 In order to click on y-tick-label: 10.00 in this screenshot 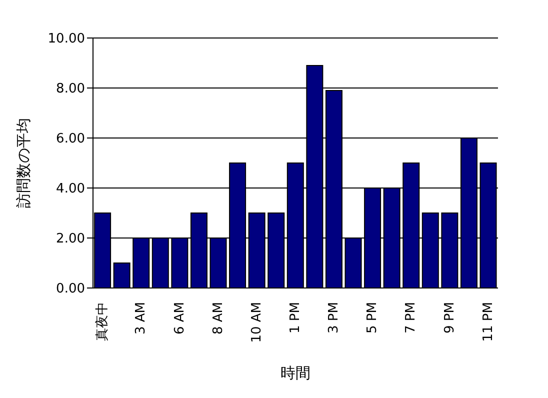, I will do `click(66, 39)`.